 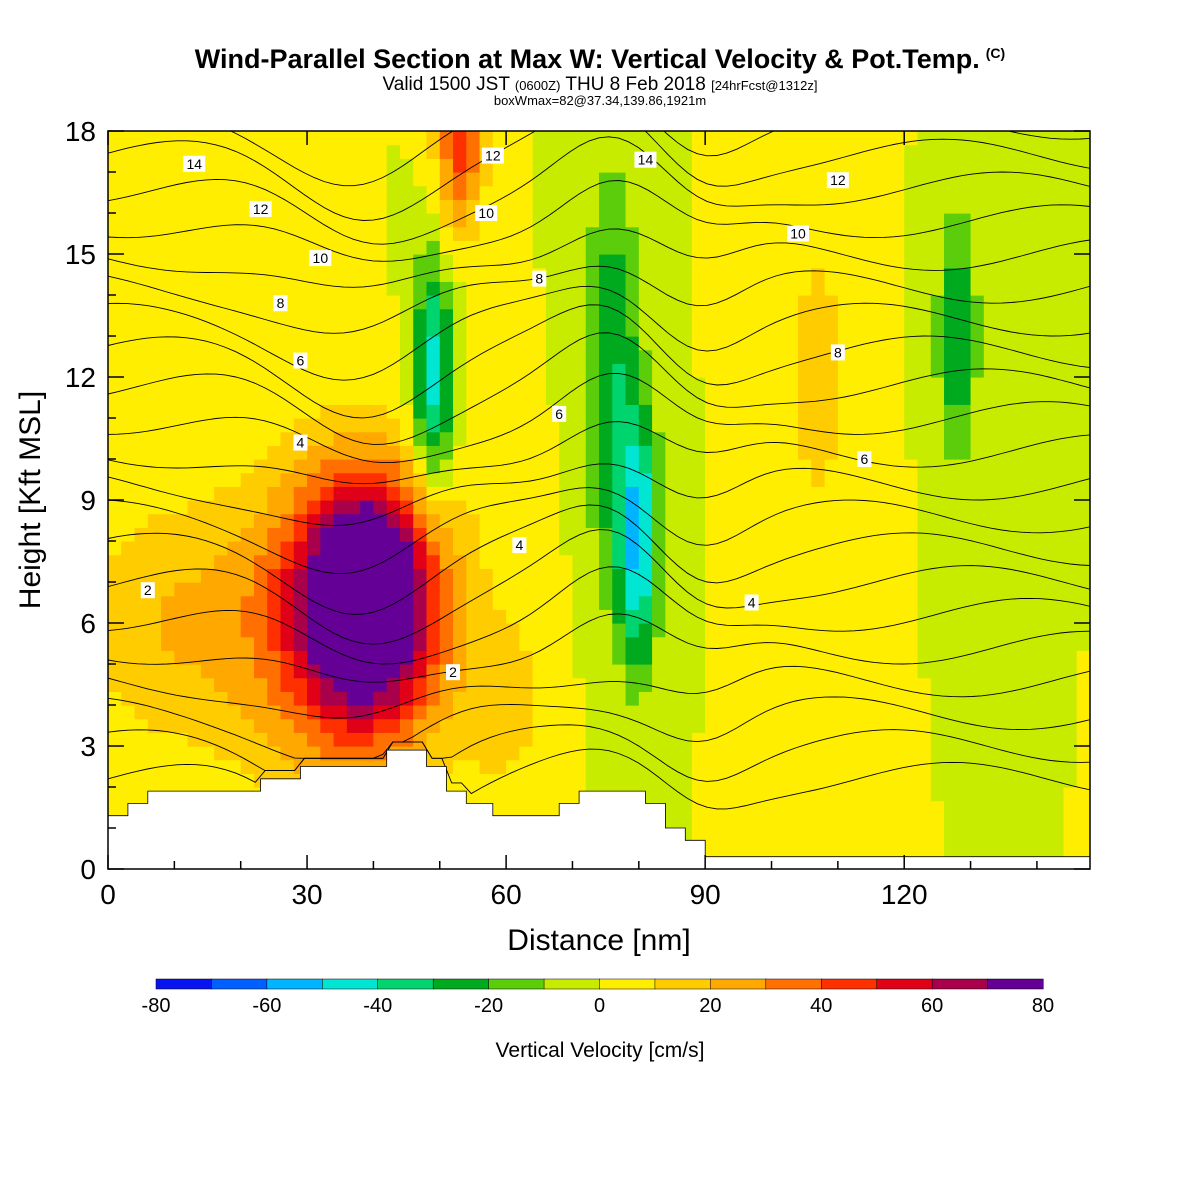 I want to click on theta-line, so click(x=599, y=176).